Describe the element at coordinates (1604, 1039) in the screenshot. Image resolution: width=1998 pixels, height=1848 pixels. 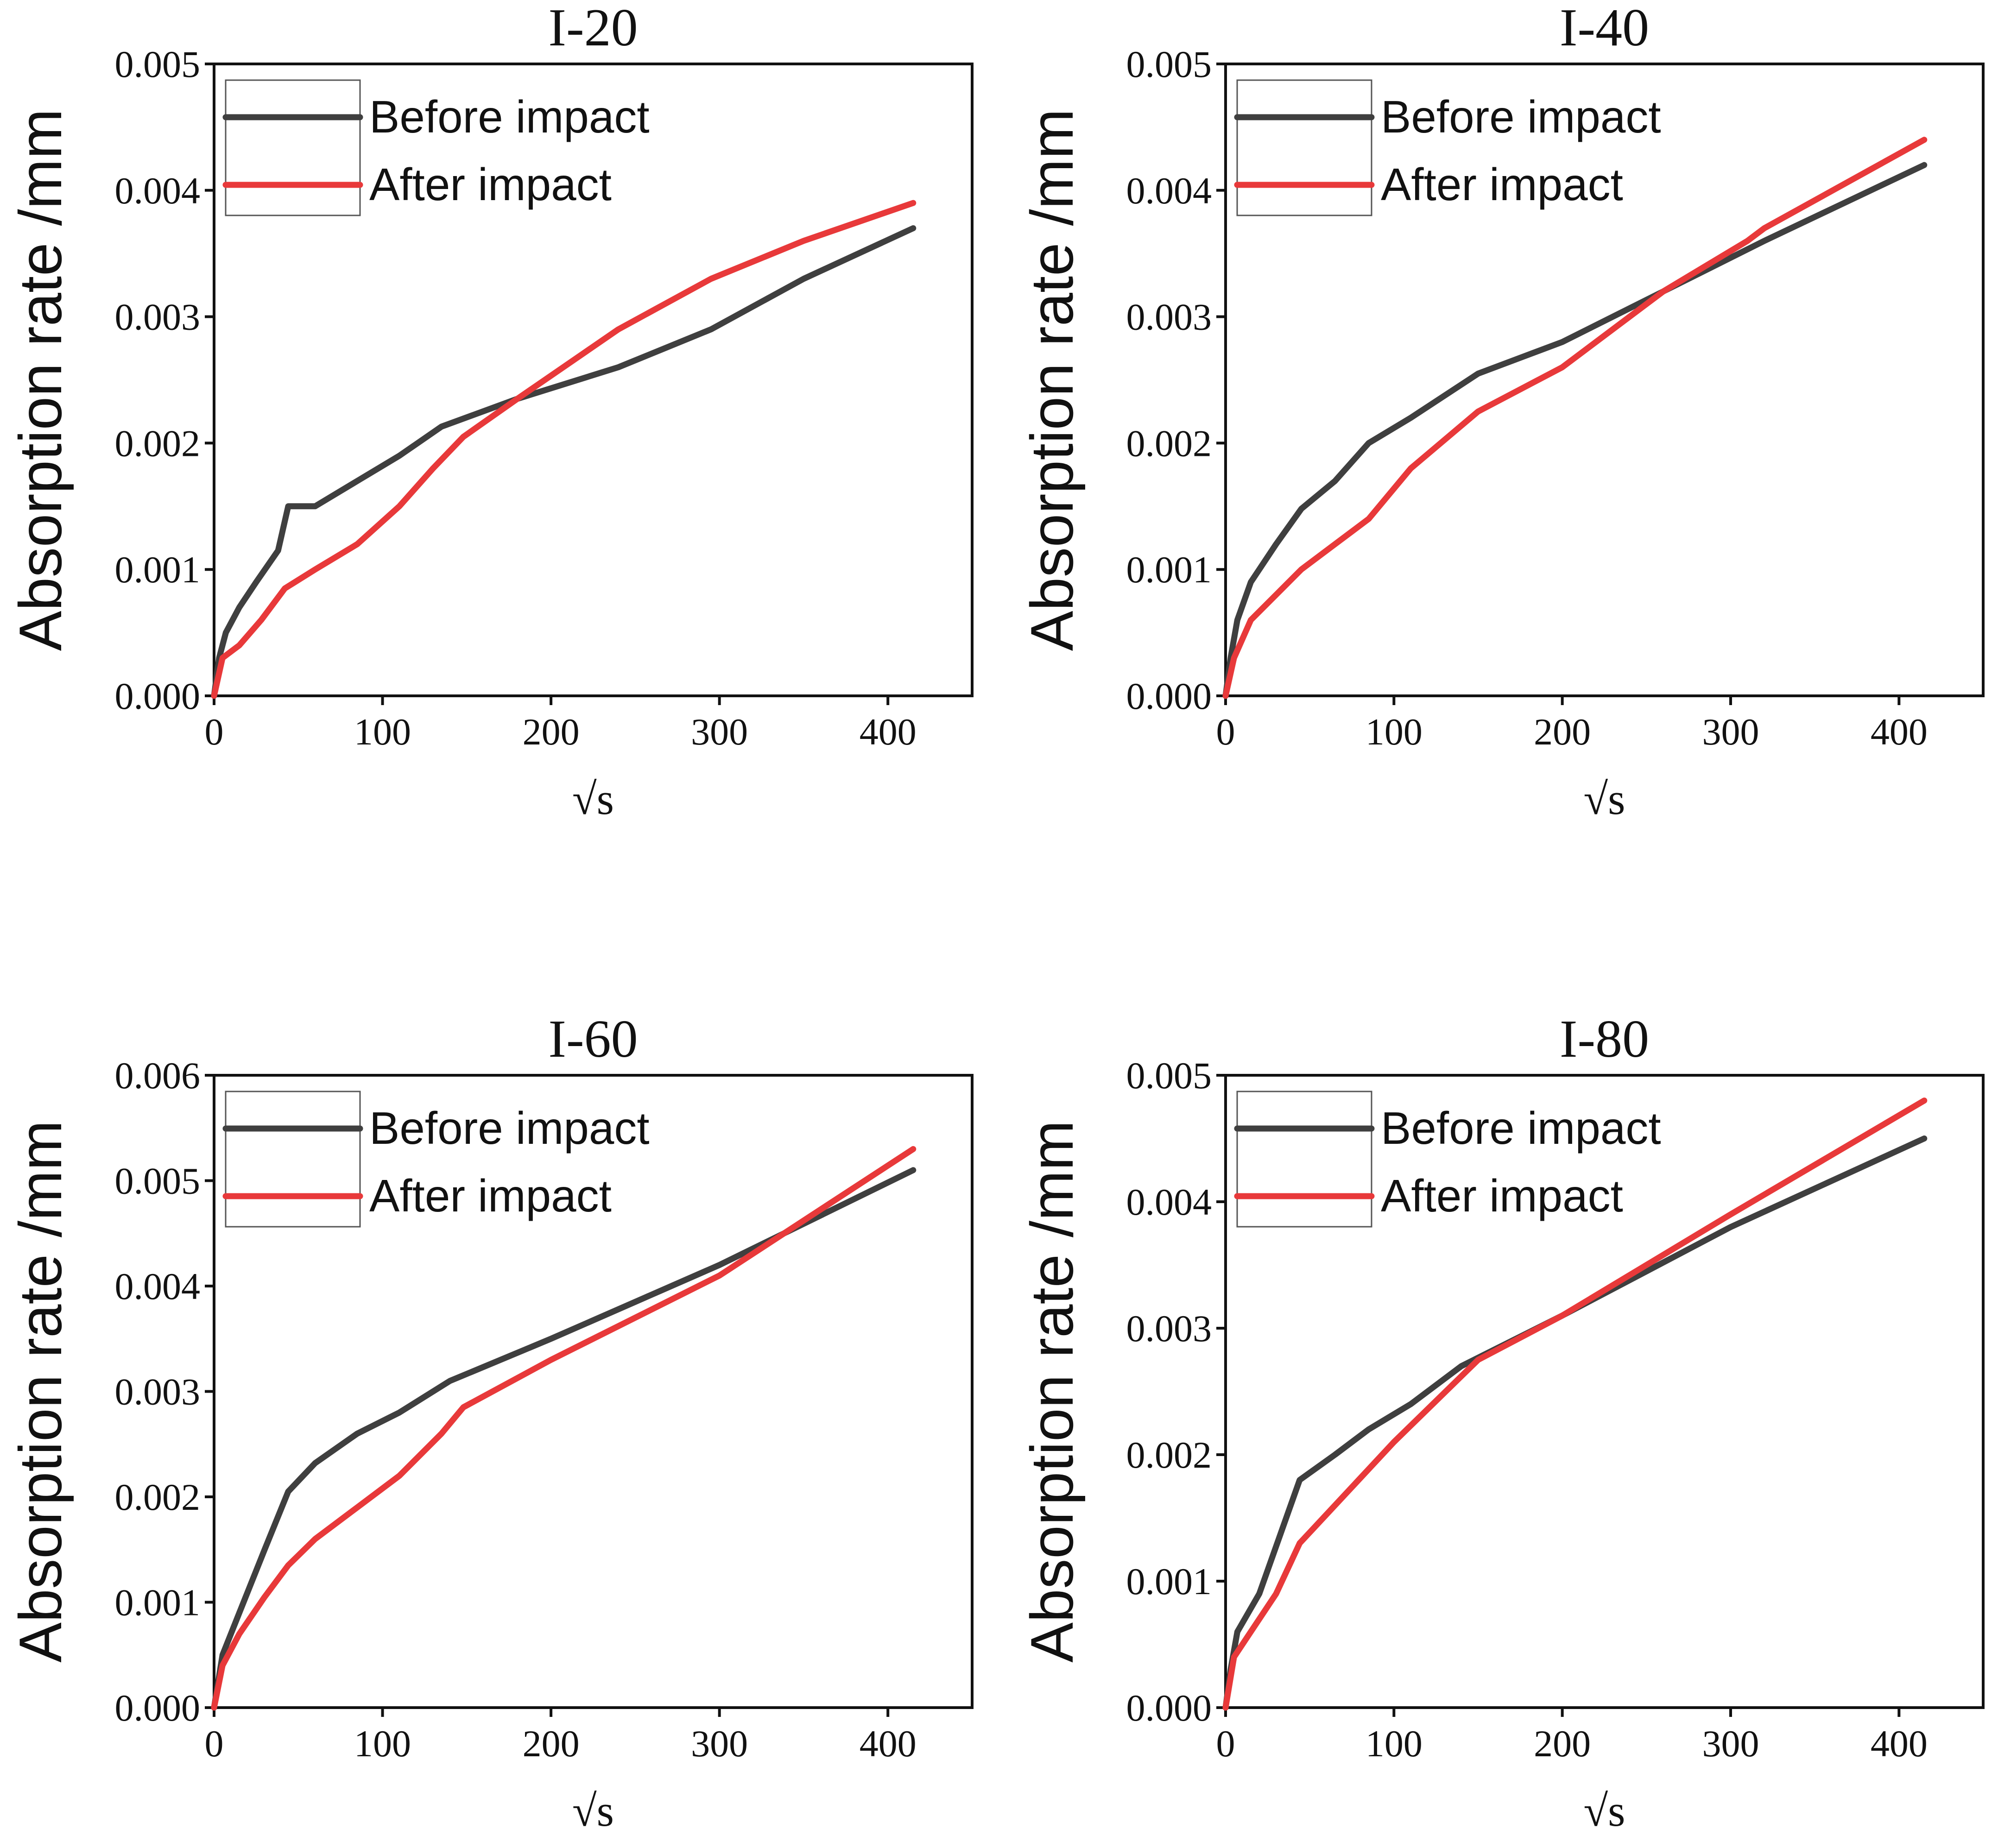
I see `chart-title: I-80` at that location.